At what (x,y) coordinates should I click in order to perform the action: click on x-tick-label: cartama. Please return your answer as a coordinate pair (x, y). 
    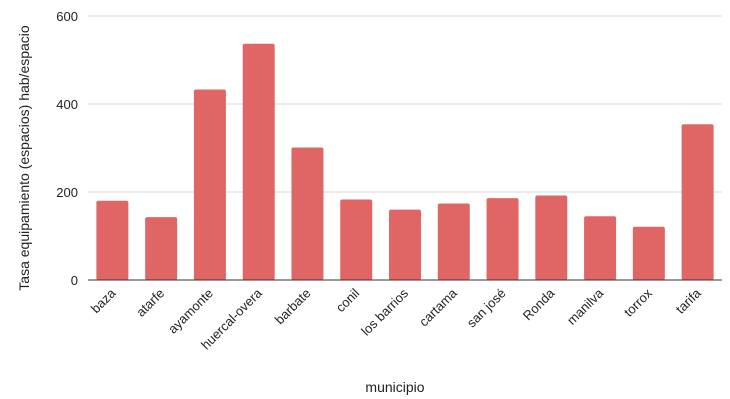
    Looking at the image, I should click on (438, 307).